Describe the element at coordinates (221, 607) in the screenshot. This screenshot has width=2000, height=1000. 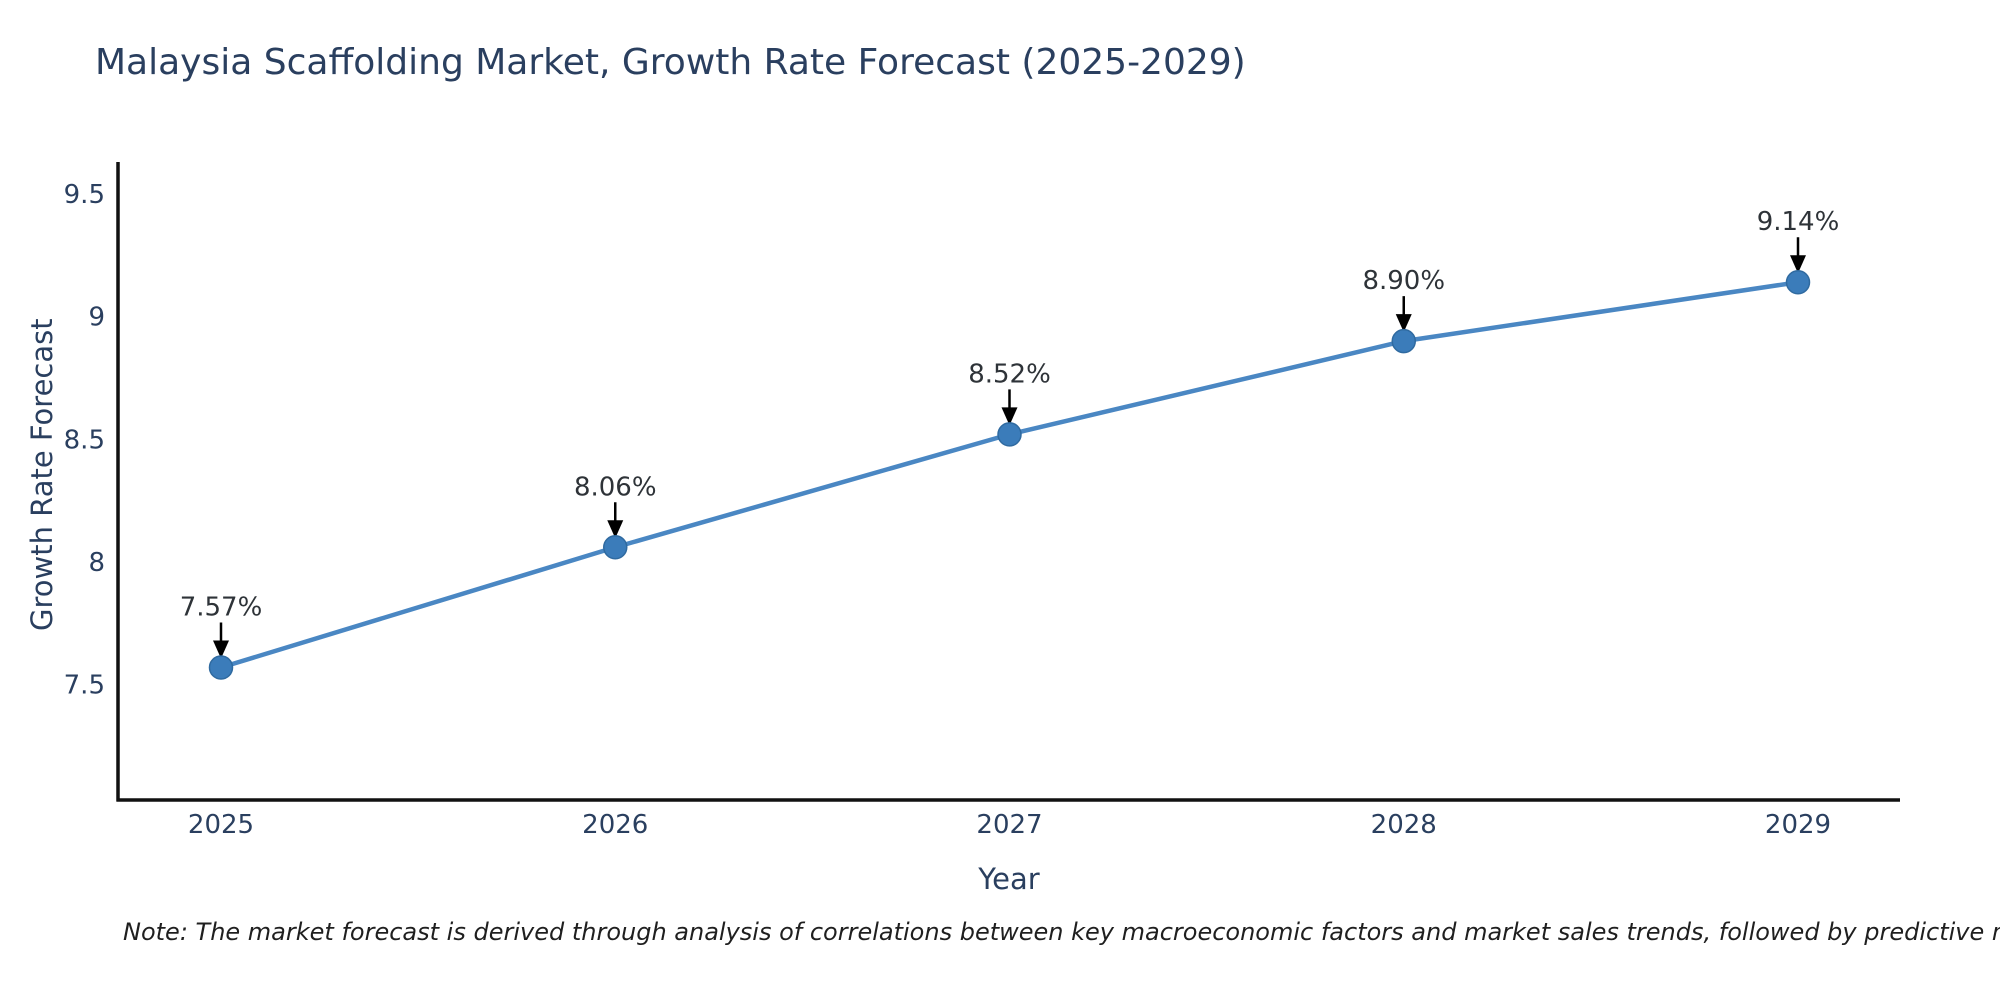
I see `data-point-label: 7.57%` at that location.